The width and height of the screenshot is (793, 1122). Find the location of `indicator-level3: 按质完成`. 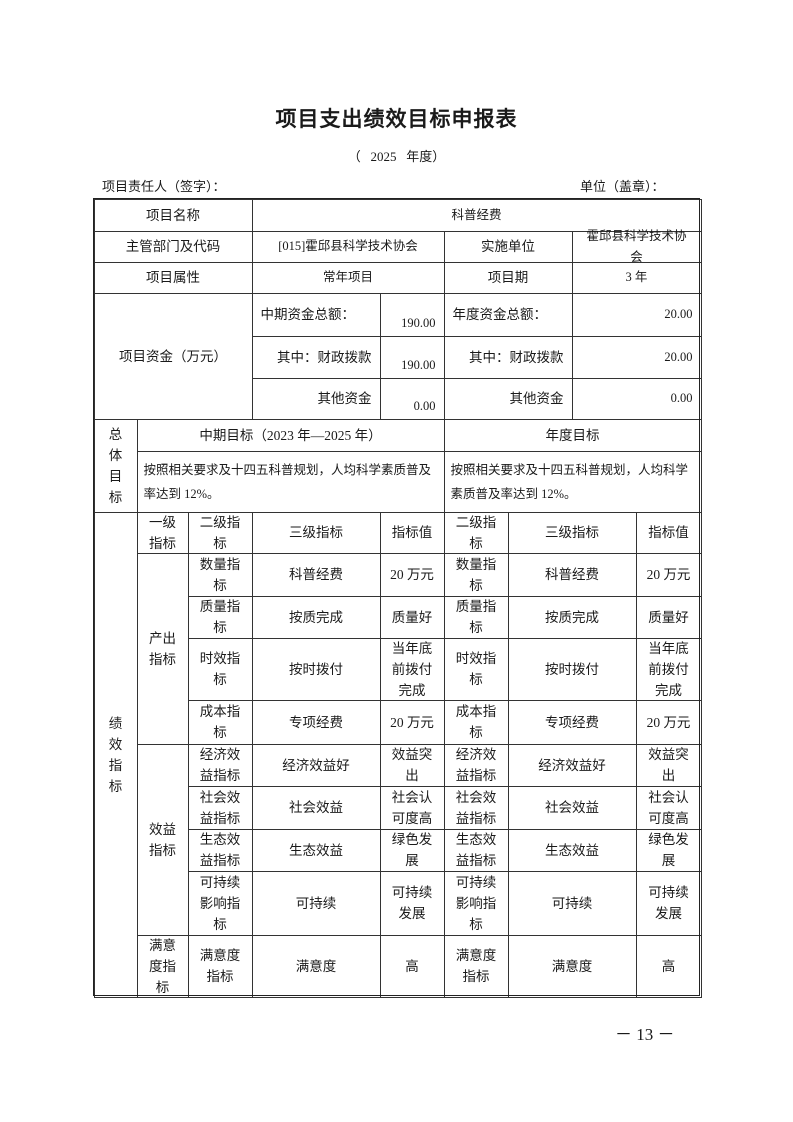

indicator-level3: 按质完成 is located at coordinates (316, 617).